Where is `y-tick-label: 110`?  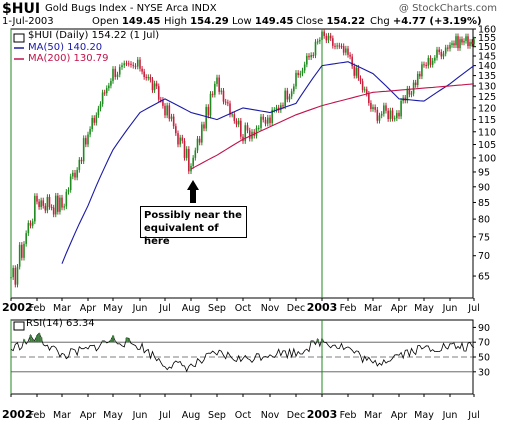
y-tick-label: 110 is located at coordinates (487, 132).